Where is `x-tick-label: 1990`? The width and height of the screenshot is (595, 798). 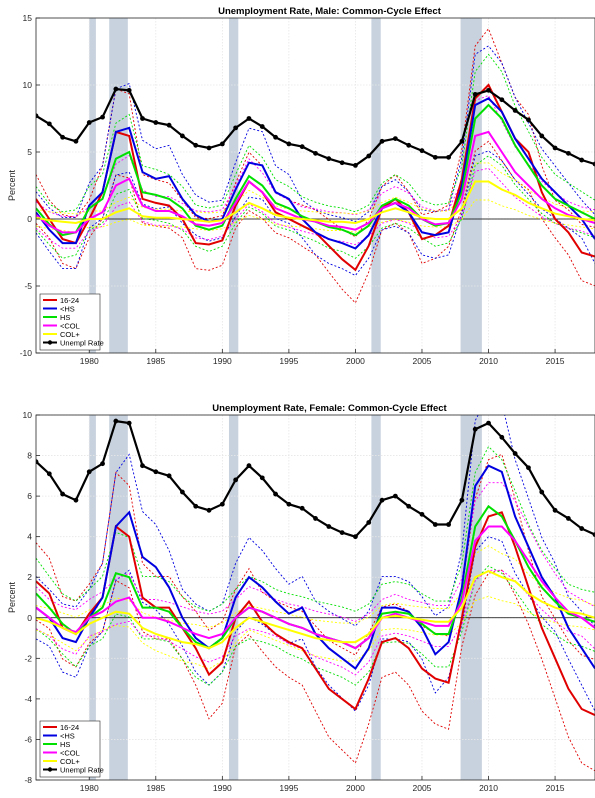
x-tick-label: 1990 is located at coordinates (222, 788).